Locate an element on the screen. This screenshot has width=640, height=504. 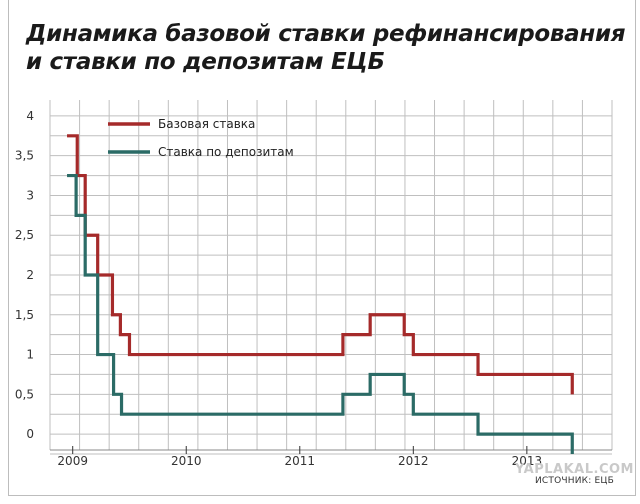
y-tick-label: 1 is located at coordinates (30, 355).